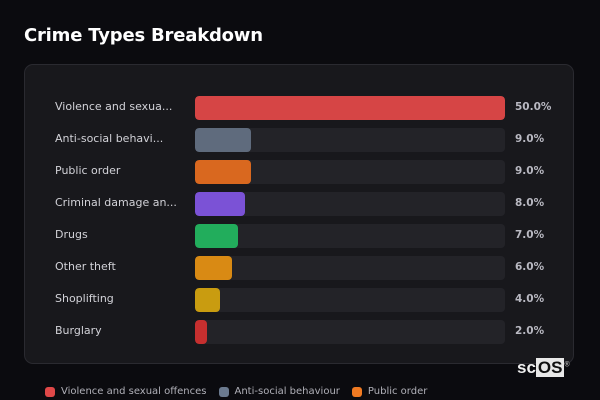  What do you see at coordinates (88, 170) in the screenshot?
I see `bar-label: Public order` at bounding box center [88, 170].